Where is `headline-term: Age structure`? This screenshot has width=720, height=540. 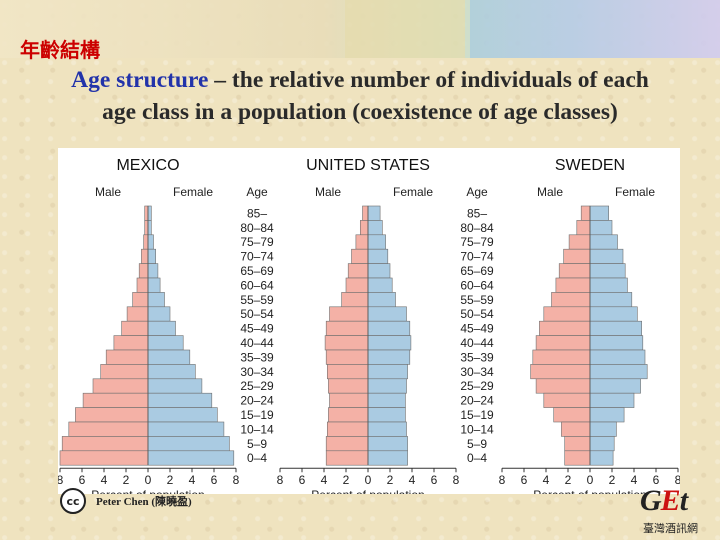 headline-term: Age structure is located at coordinates (140, 80).